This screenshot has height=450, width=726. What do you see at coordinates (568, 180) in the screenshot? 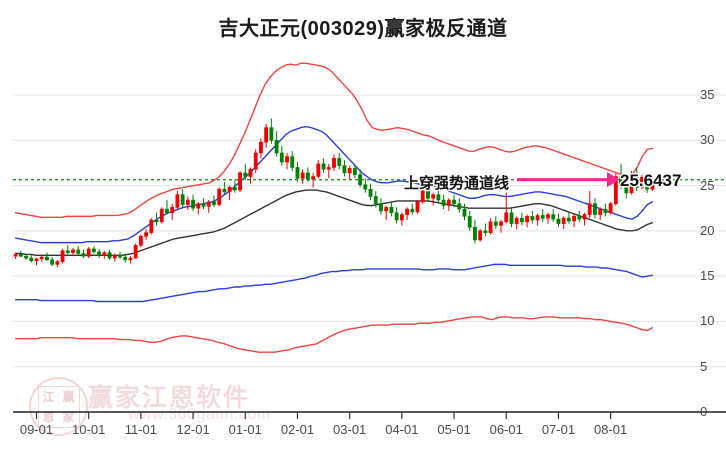
I see `annotation-arrow-icon` at bounding box center [568, 180].